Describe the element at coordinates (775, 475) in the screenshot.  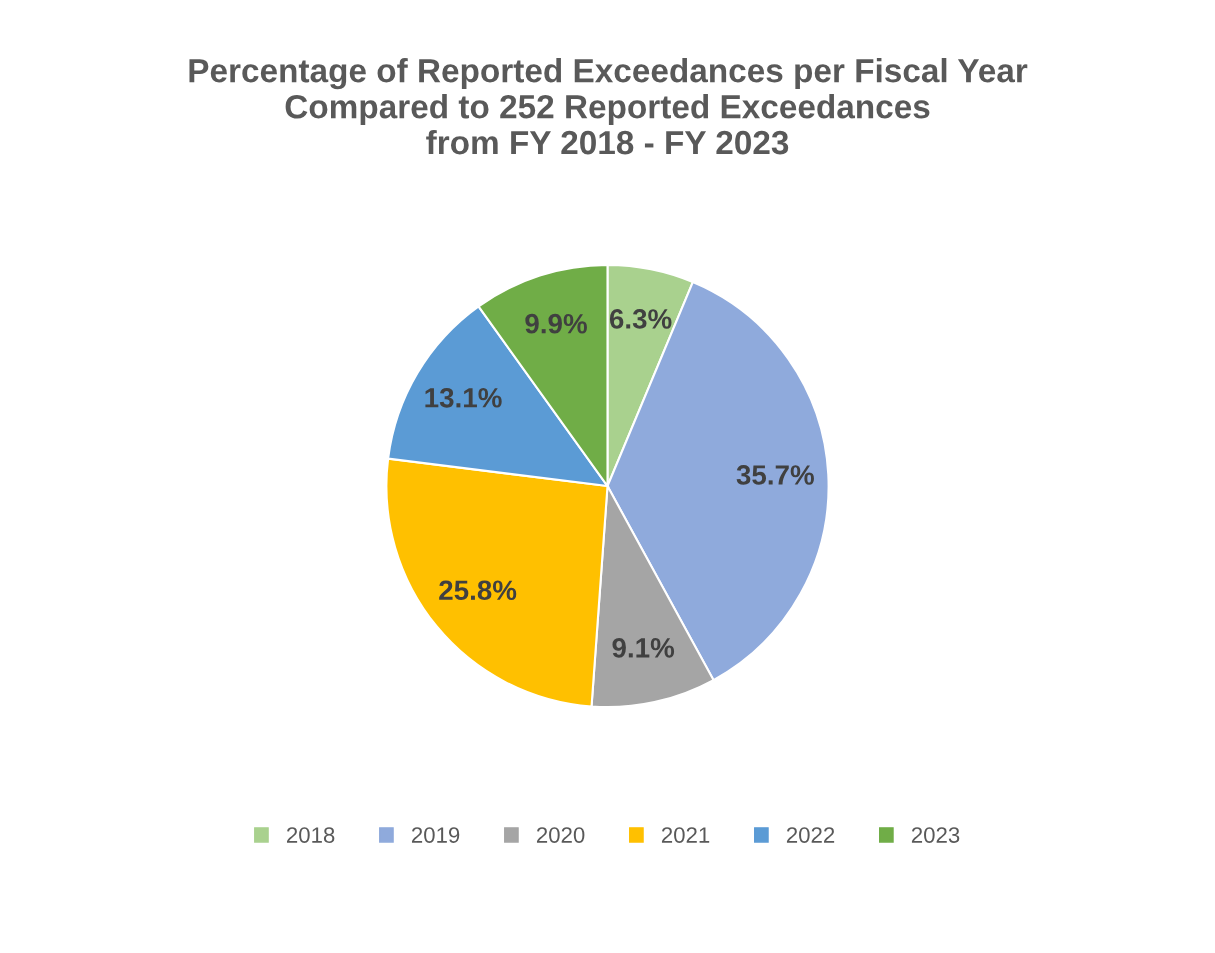
I see `data-label: 35.7%` at that location.